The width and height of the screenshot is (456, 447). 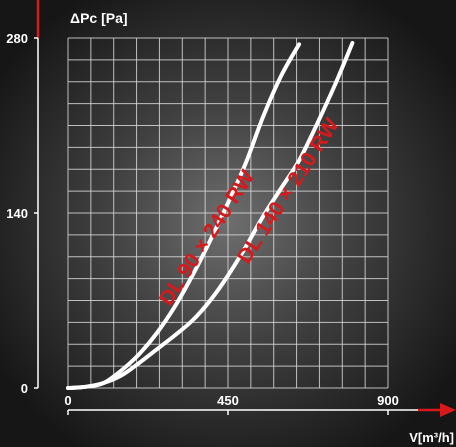 I want to click on y-axis-label: ΔPc [Pa], so click(x=99, y=18).